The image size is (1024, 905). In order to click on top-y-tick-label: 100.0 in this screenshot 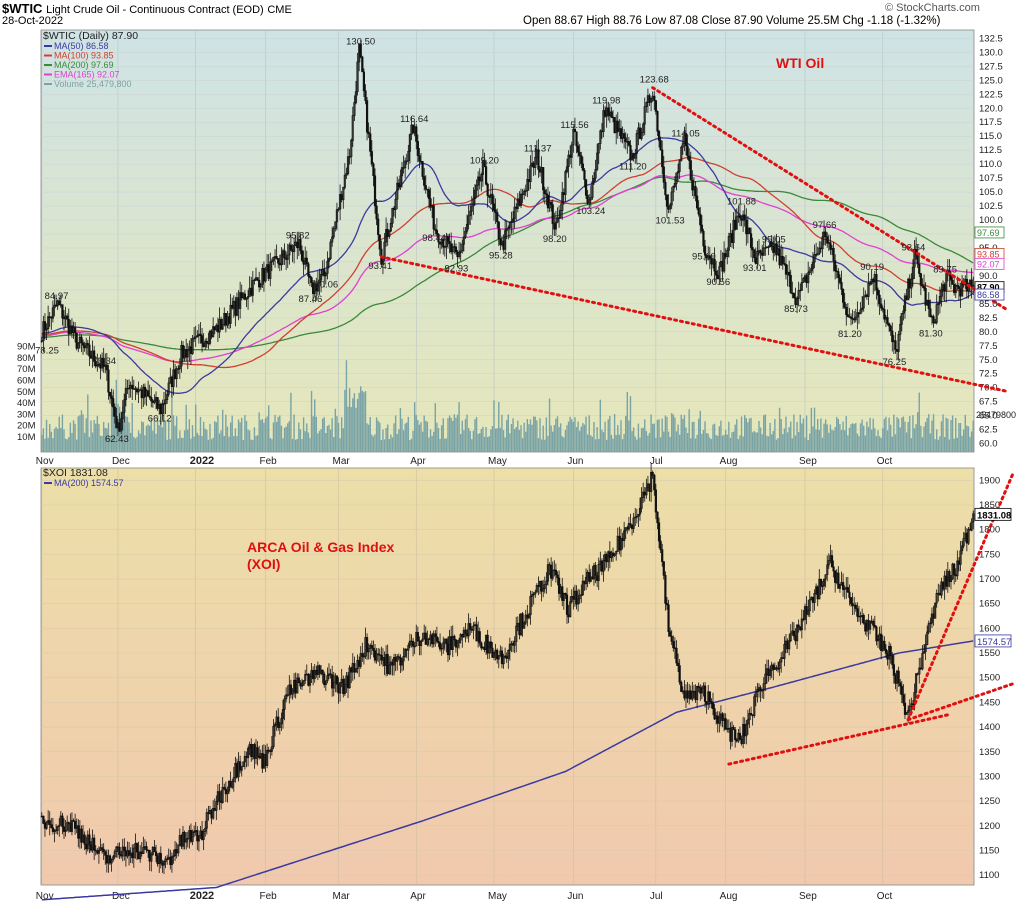, I will do `click(991, 220)`.